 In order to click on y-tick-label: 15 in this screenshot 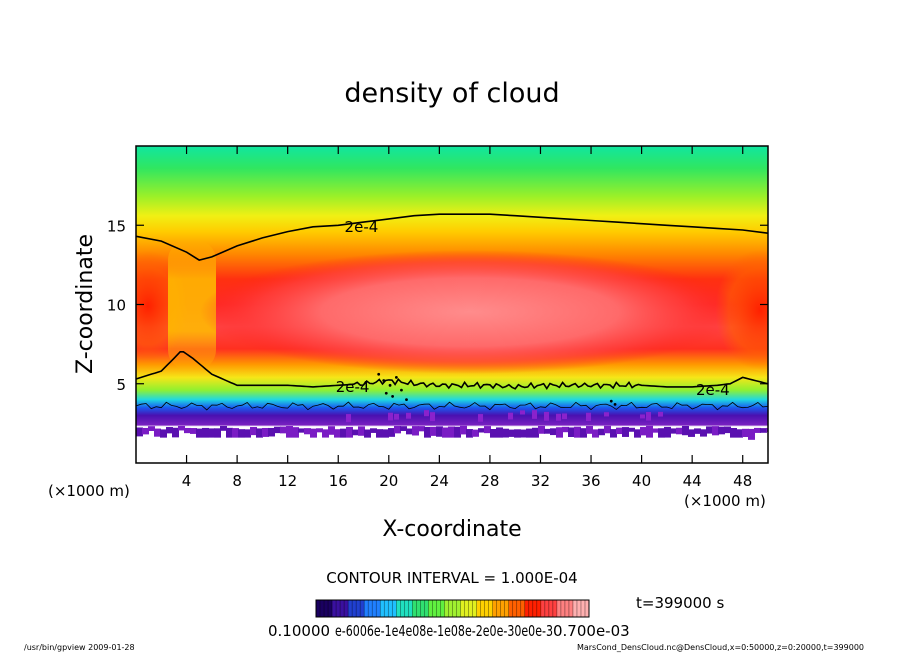, I will do `click(116, 226)`.